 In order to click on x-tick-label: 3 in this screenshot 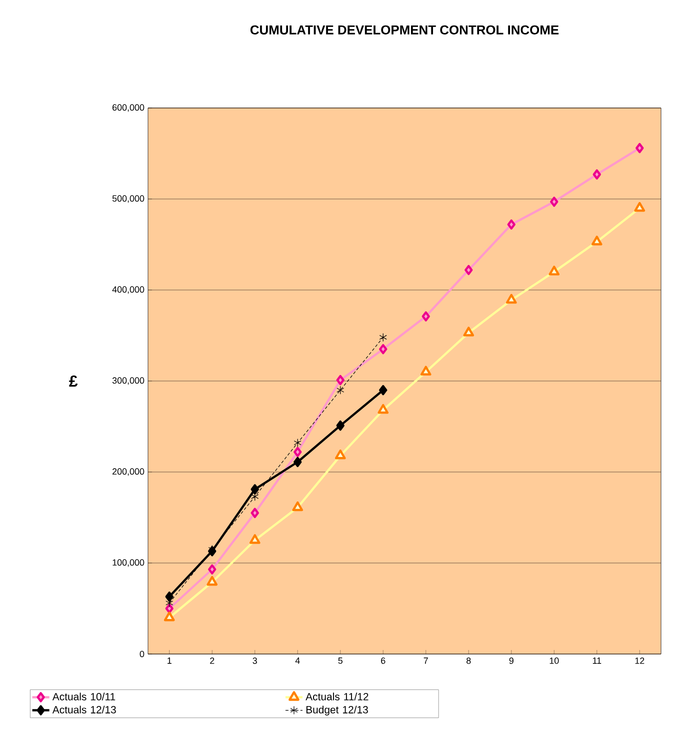, I will do `click(254, 661)`.